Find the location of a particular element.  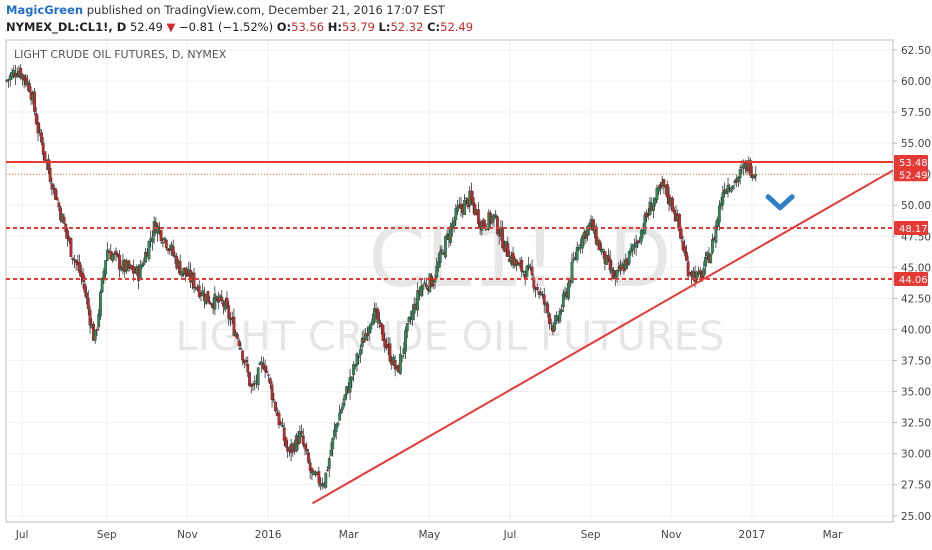

price-tick-label: 42.50 is located at coordinates (916, 299).